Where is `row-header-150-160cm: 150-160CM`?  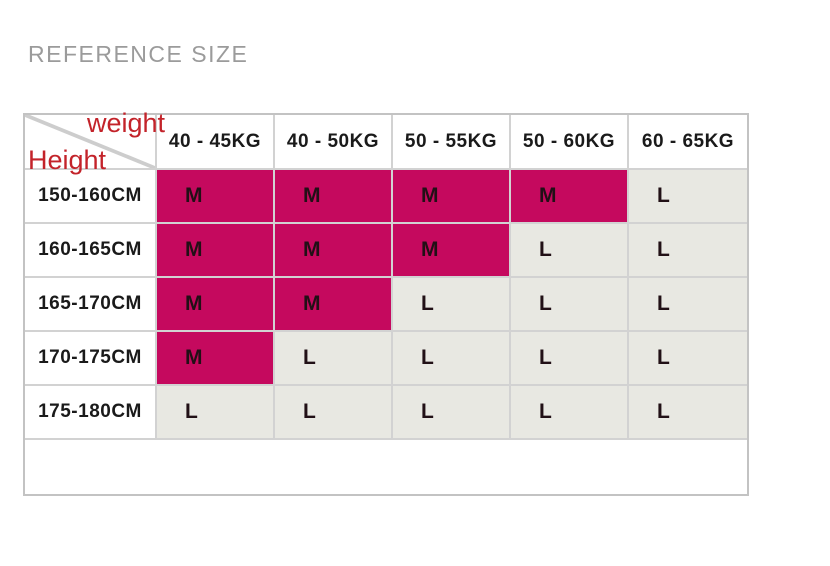 row-header-150-160cm: 150-160CM is located at coordinates (91, 197).